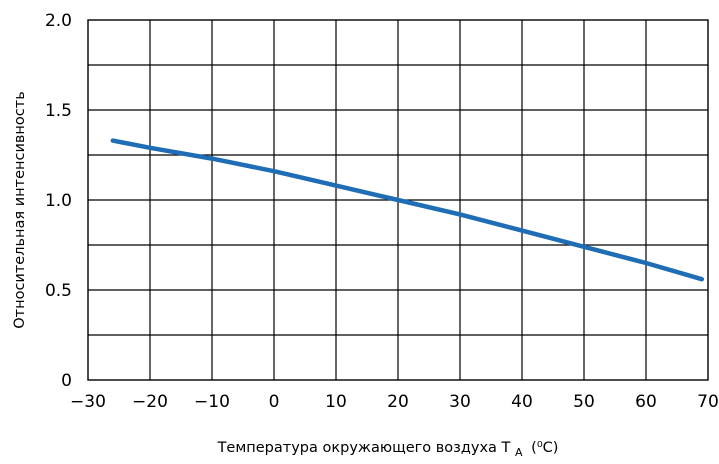  I want to click on x-axis-title-main: Температура окружающего воздуха T, so click(364, 448).